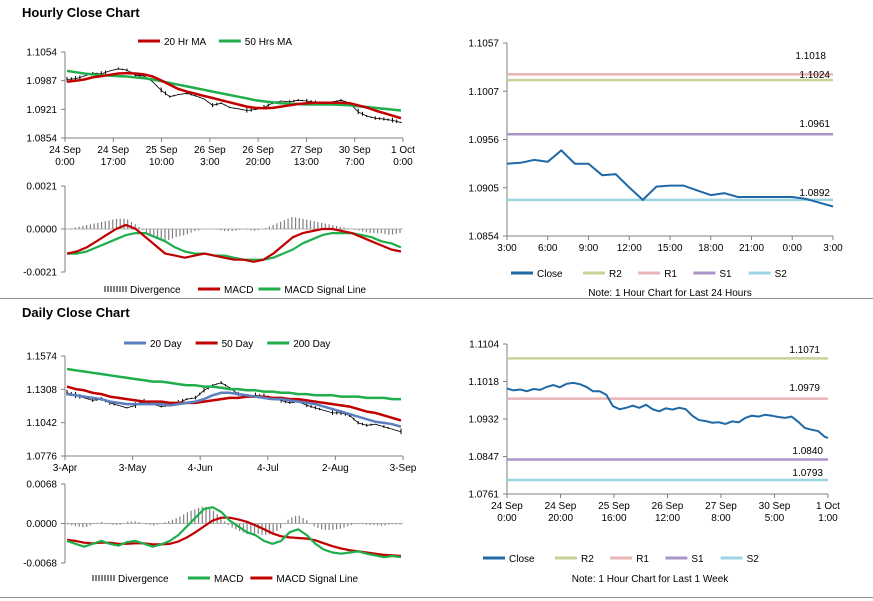 The width and height of the screenshot is (873, 601). Describe the element at coordinates (670, 178) in the screenshot. I see `hourly-pivots-close-line` at that location.